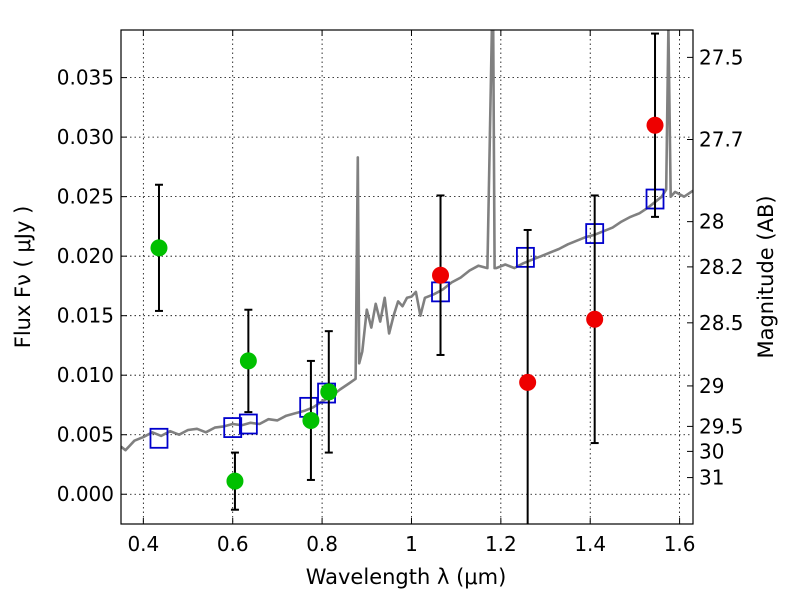 This screenshot has width=800, height=600. I want to click on right-axis-title: Magnitude (AB), so click(766, 276).